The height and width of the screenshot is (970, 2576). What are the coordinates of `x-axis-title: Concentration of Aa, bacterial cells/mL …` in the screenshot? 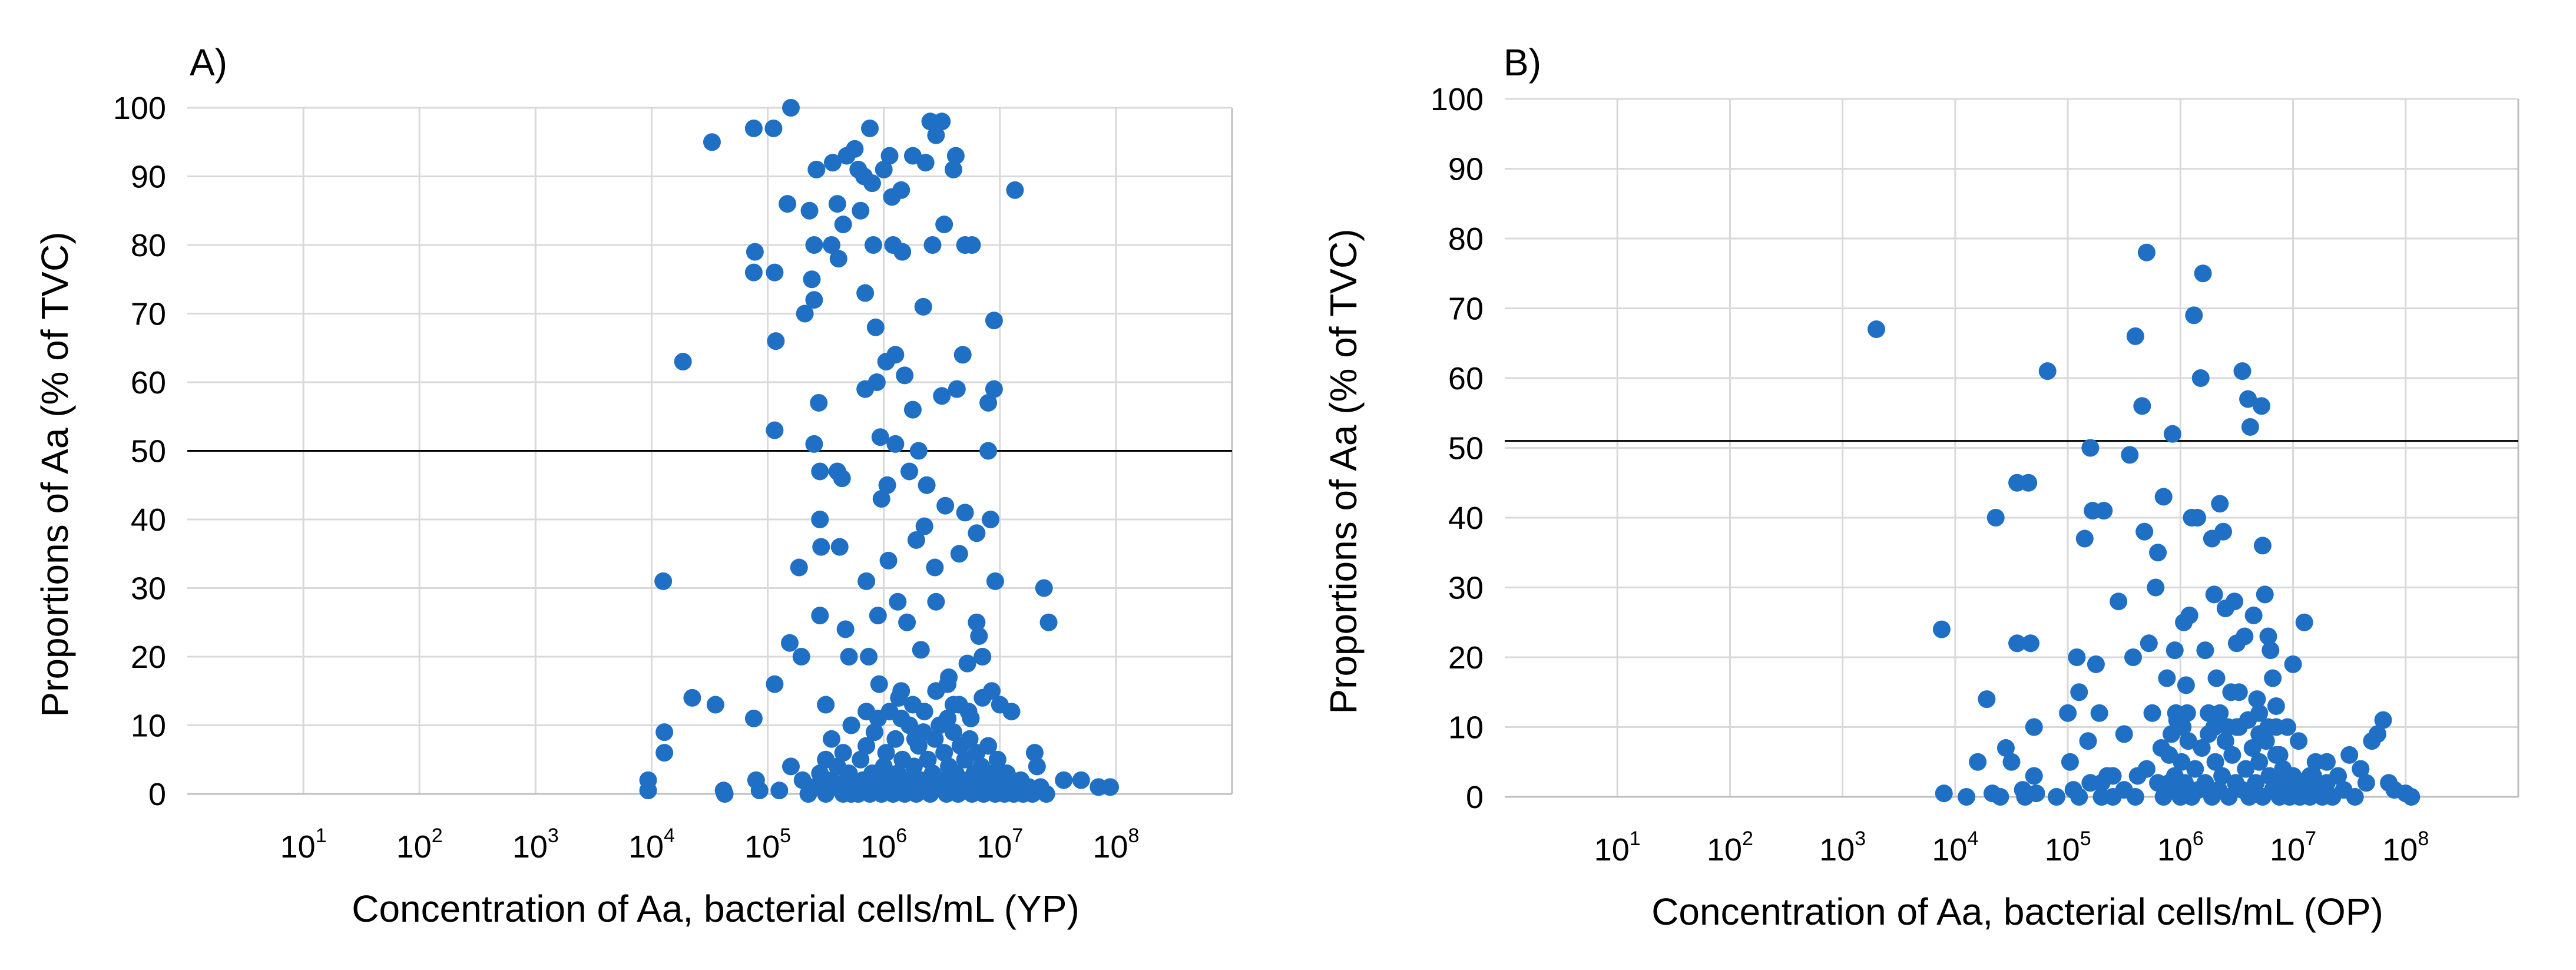 It's located at (716, 909).